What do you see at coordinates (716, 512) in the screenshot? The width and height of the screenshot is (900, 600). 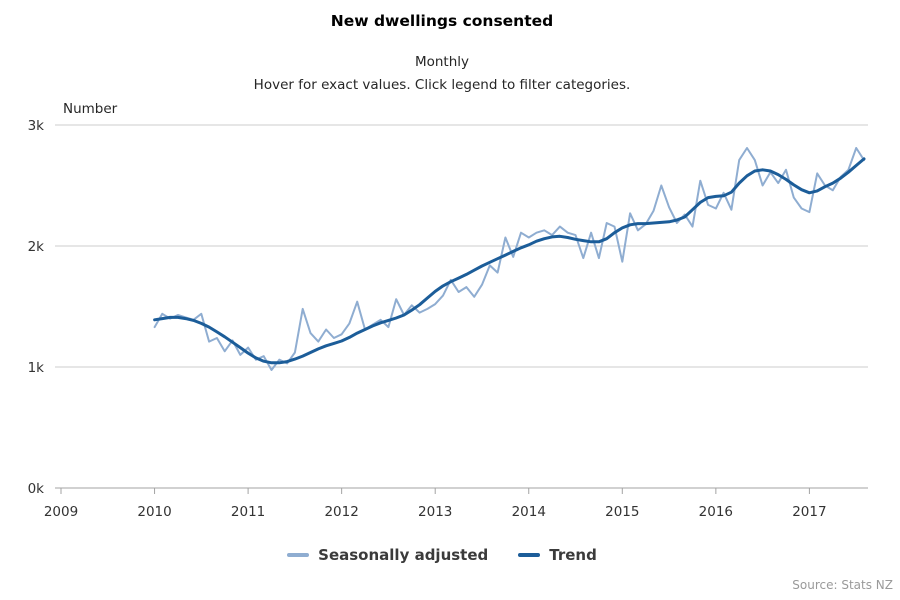 I see `x-tick-label: 2016` at bounding box center [716, 512].